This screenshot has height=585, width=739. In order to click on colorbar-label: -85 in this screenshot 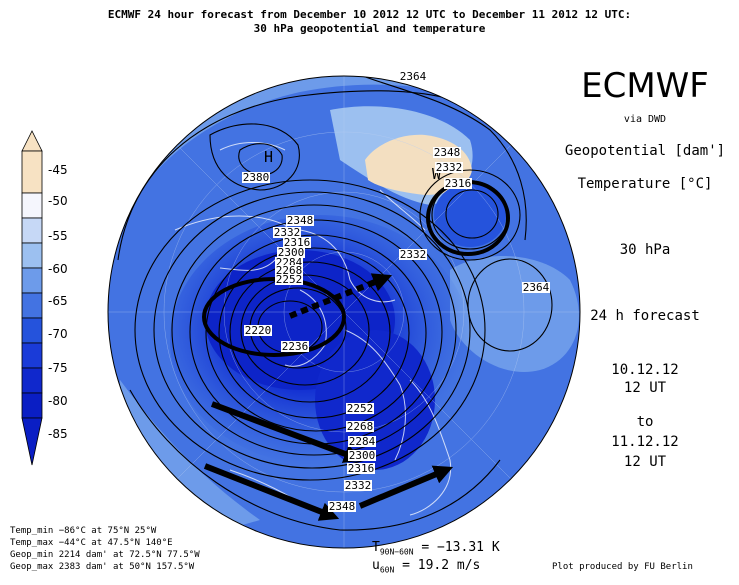, I will do `click(58, 434)`.